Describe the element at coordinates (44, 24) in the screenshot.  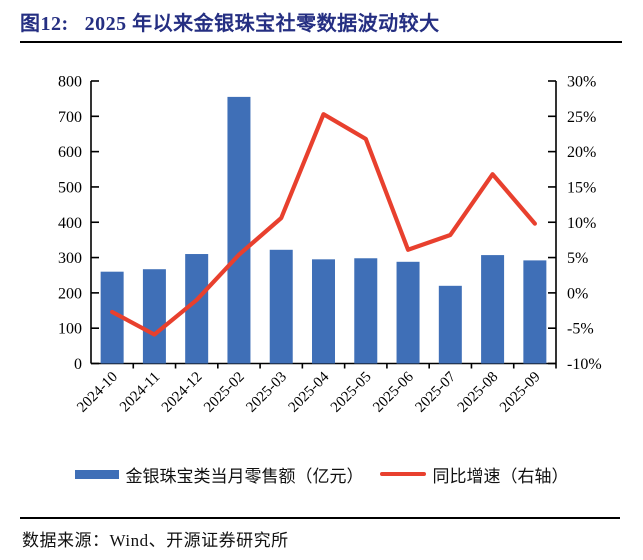
I see `figure-number: 图12:` at that location.